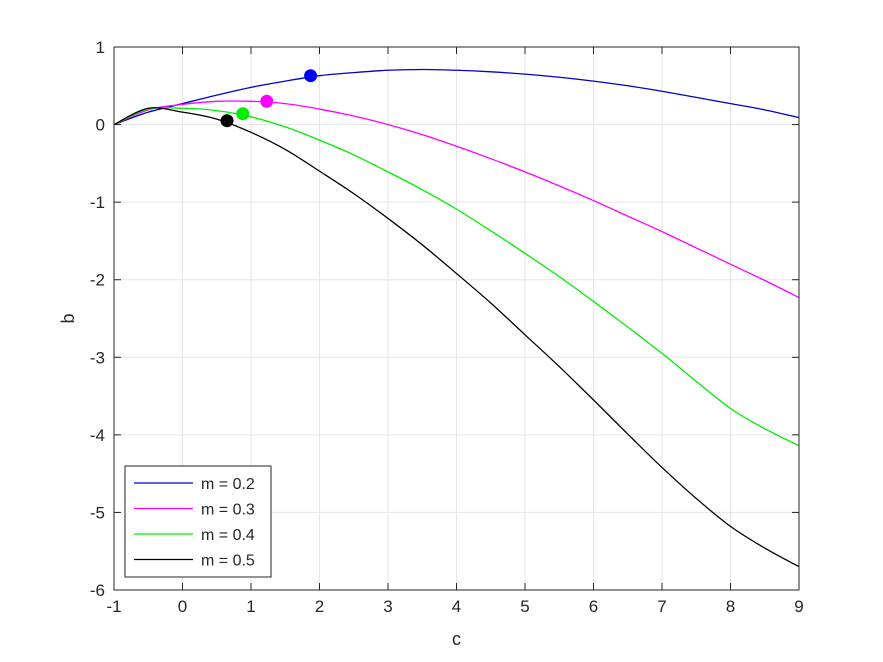  Describe the element at coordinates (100, 47) in the screenshot. I see `y-tick-label: 1` at that location.